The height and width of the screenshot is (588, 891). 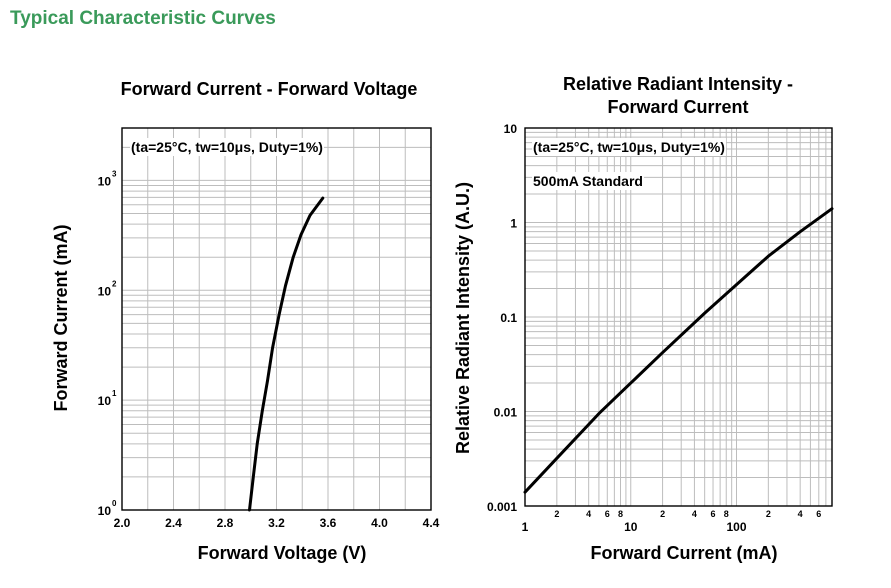 What do you see at coordinates (114, 283) in the screenshot?
I see `chart1-y-tick-exponent: 2` at bounding box center [114, 283].